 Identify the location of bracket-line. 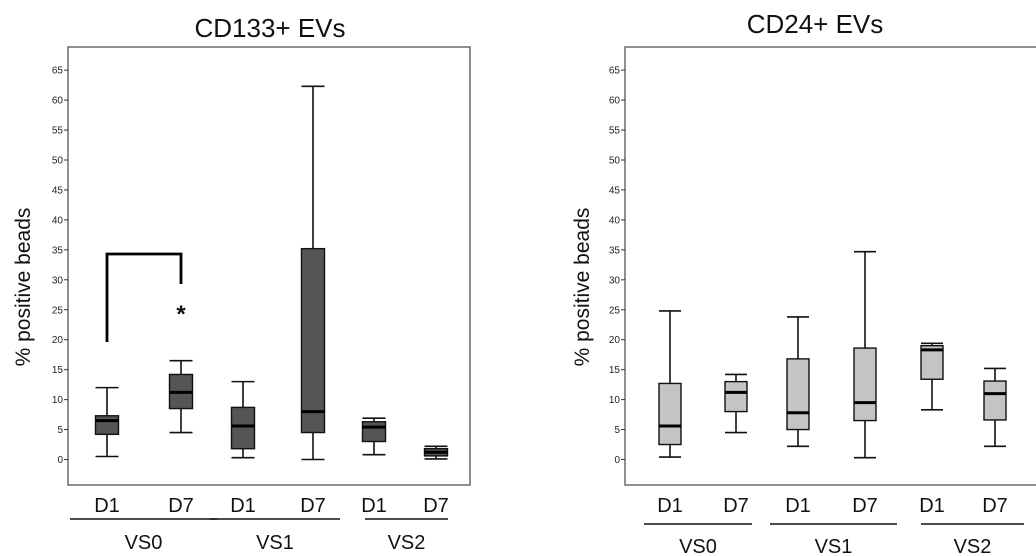
(144, 297).